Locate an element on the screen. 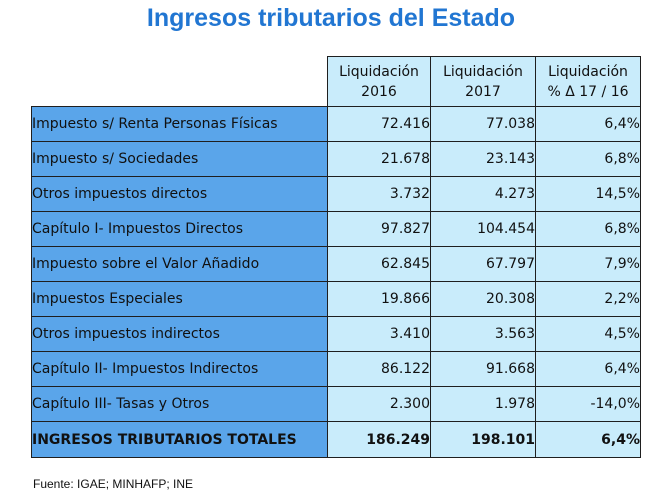  value-2016: 21.678 is located at coordinates (379, 159).